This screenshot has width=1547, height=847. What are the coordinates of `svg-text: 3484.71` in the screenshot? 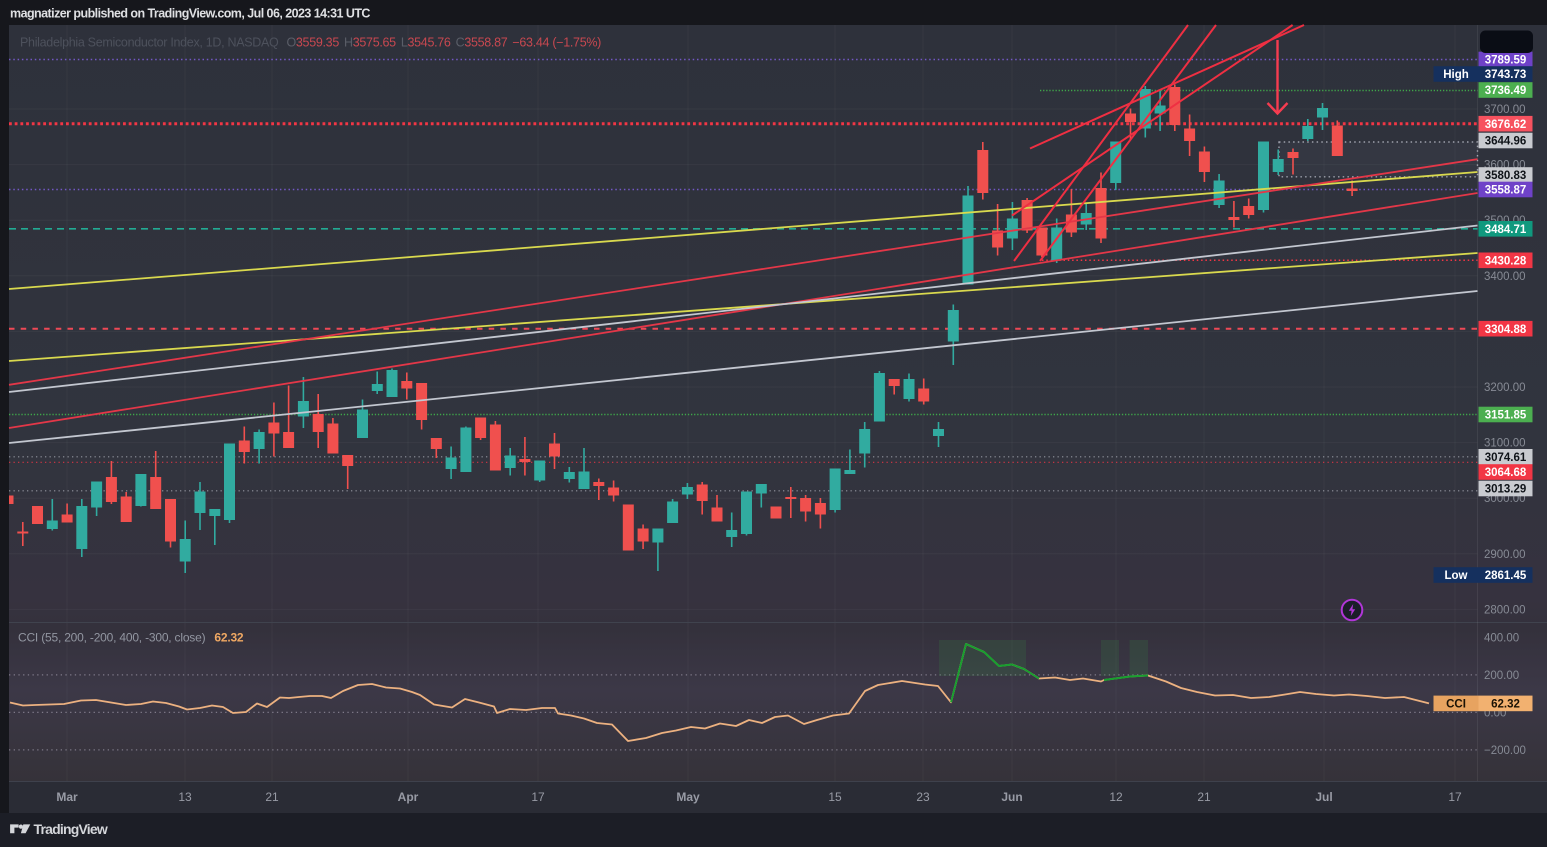 It's located at (1506, 230).